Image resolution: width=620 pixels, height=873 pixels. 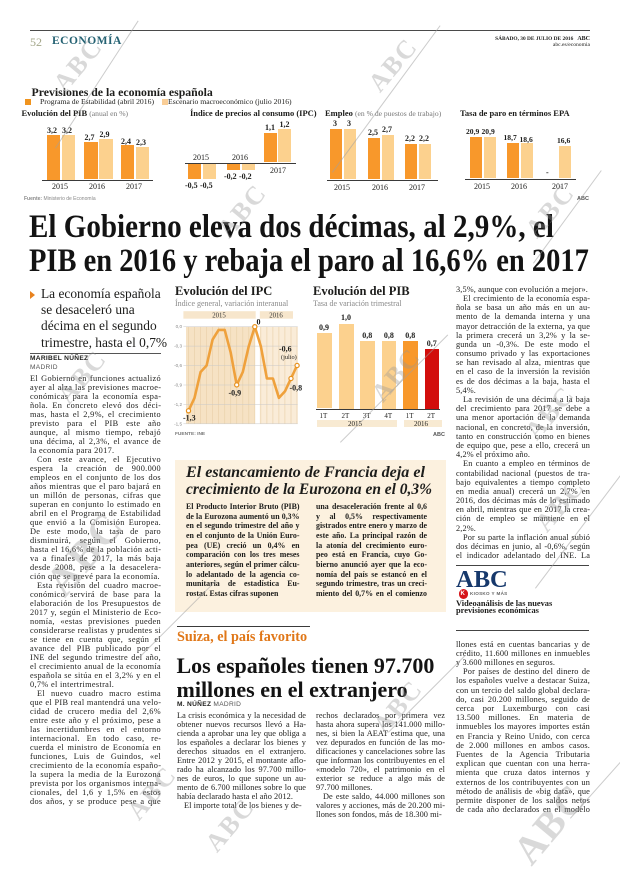 I want to click on svg-text: -1,5, so click(x=178, y=423).